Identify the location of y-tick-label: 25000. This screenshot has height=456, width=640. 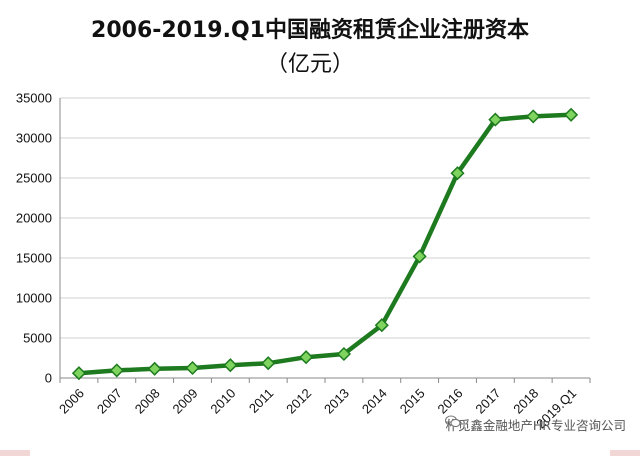
(34, 178).